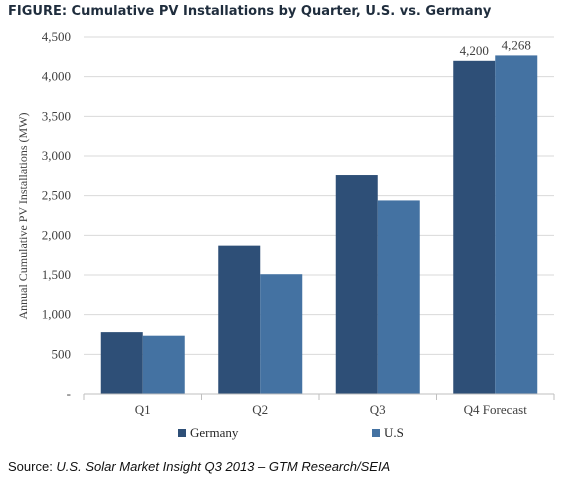 This screenshot has height=481, width=570. I want to click on x-axis: Q1 Q2 Q3 Q4 Forecast, so click(319, 405).